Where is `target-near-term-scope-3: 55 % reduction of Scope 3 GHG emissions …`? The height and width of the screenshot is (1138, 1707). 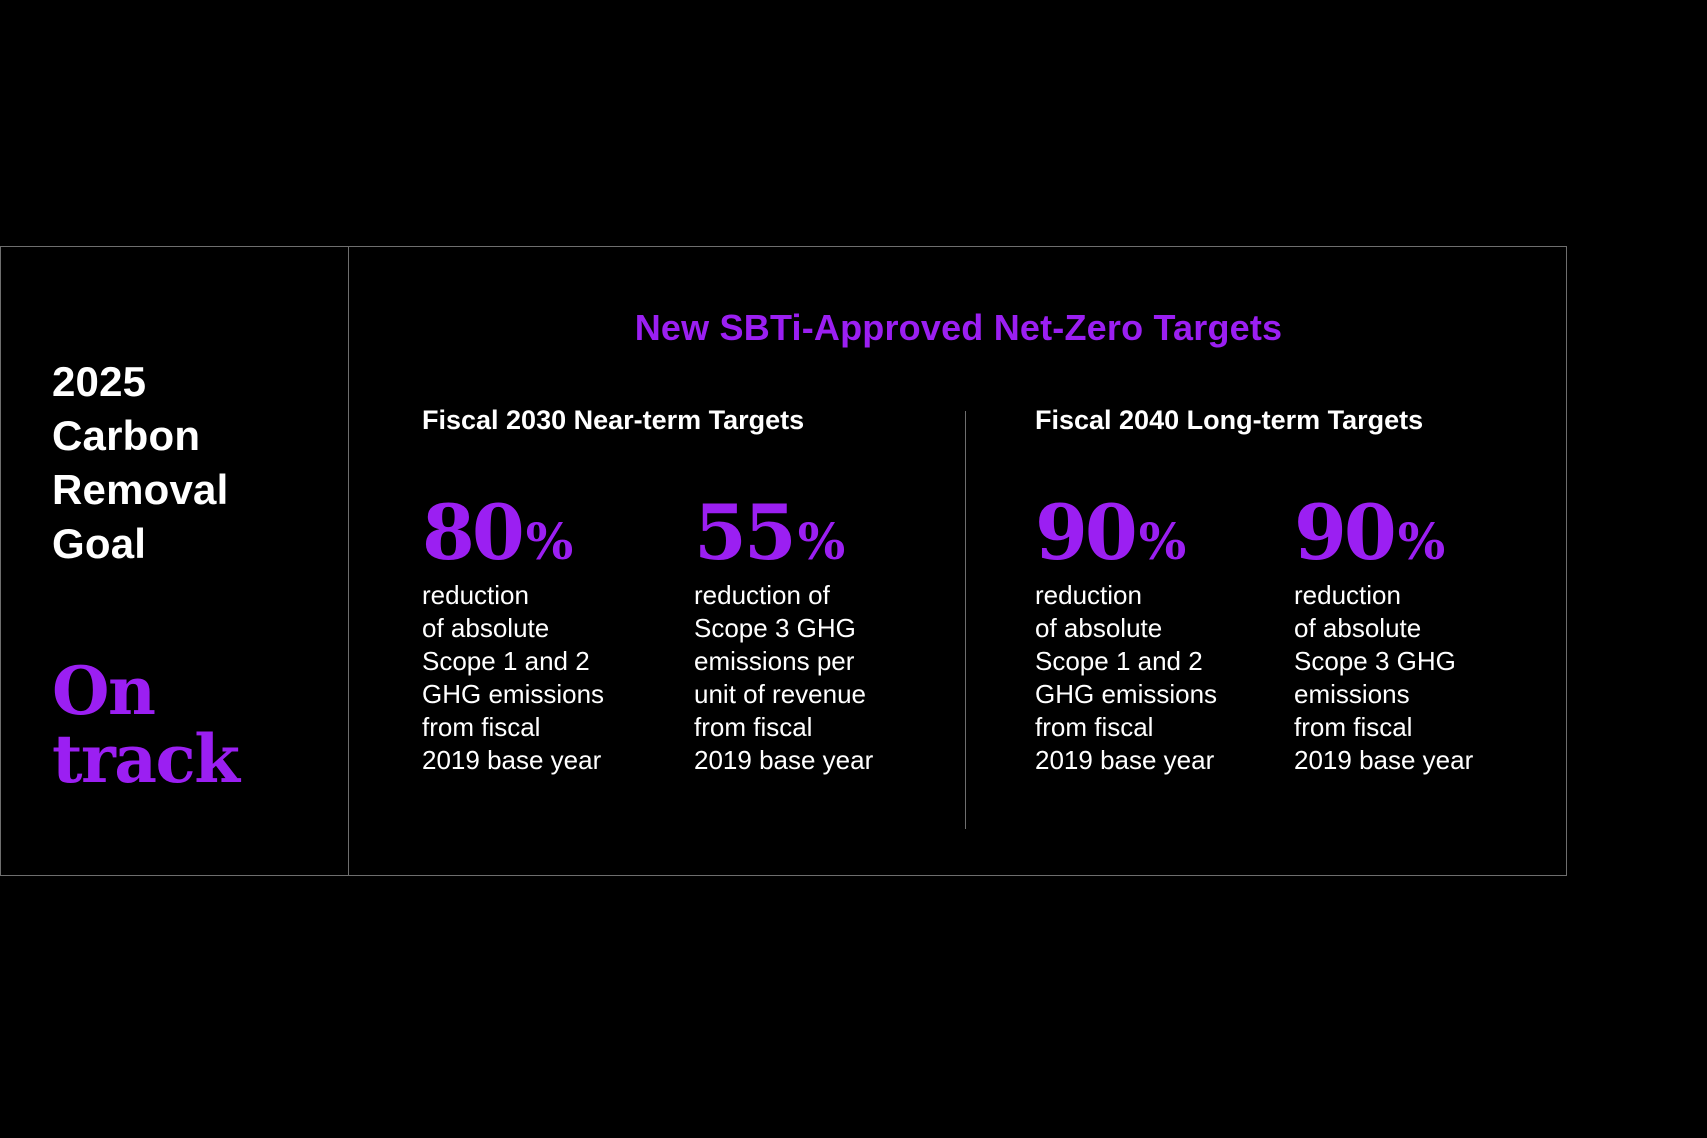
target-near-term-scope-3: 55 % reduction of Scope 3 GHG emissions … is located at coordinates (819, 633).